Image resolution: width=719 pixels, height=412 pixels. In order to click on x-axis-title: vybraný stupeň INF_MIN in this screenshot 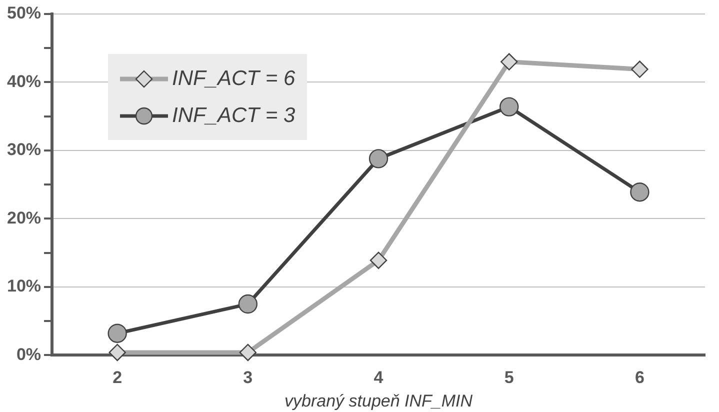, I will do `click(379, 401)`.